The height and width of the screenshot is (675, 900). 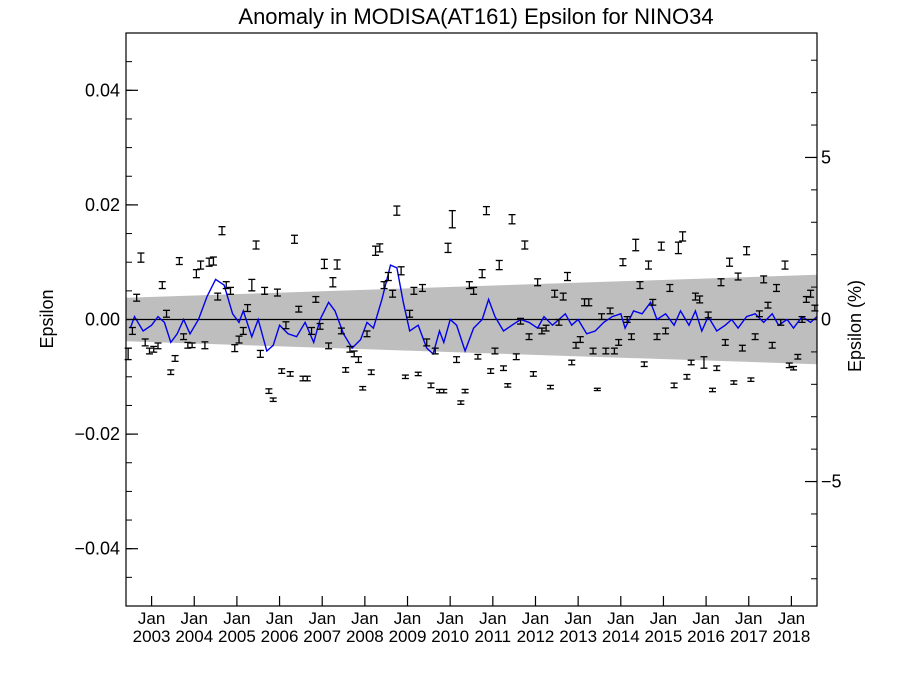 What do you see at coordinates (749, 636) in the screenshot?
I see `x-tick-year: 2017` at bounding box center [749, 636].